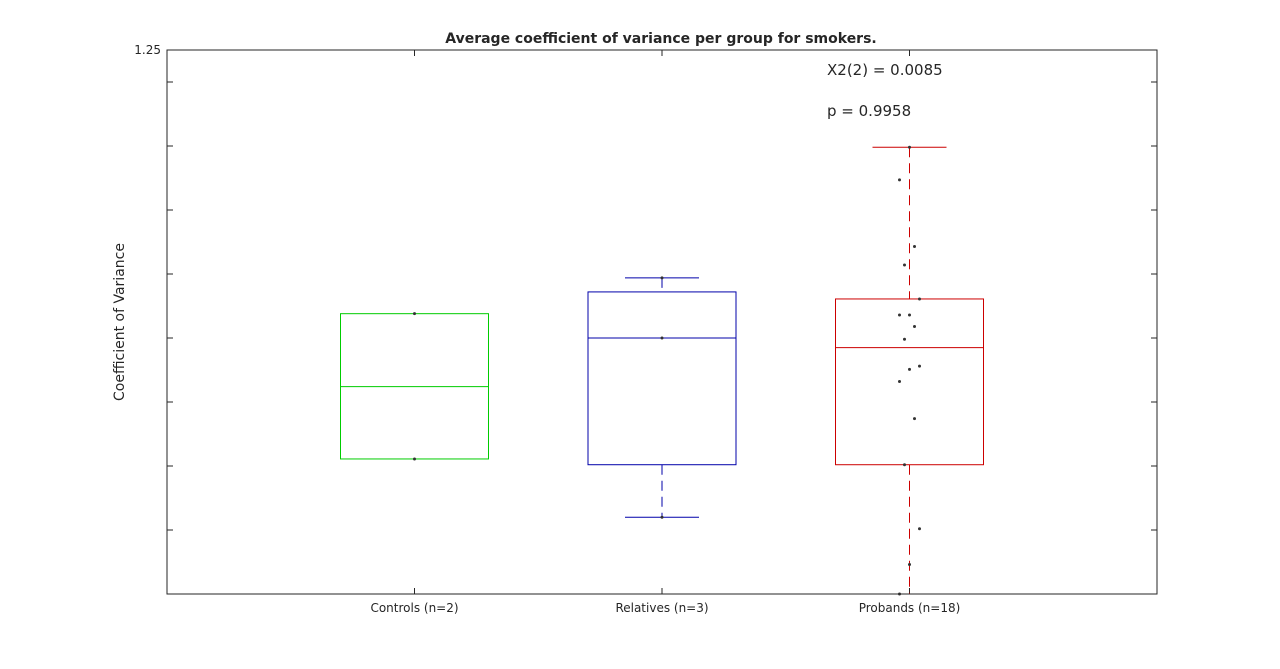 This screenshot has width=1280, height=669. I want to click on y-tick-label: 1.25, so click(147, 50).